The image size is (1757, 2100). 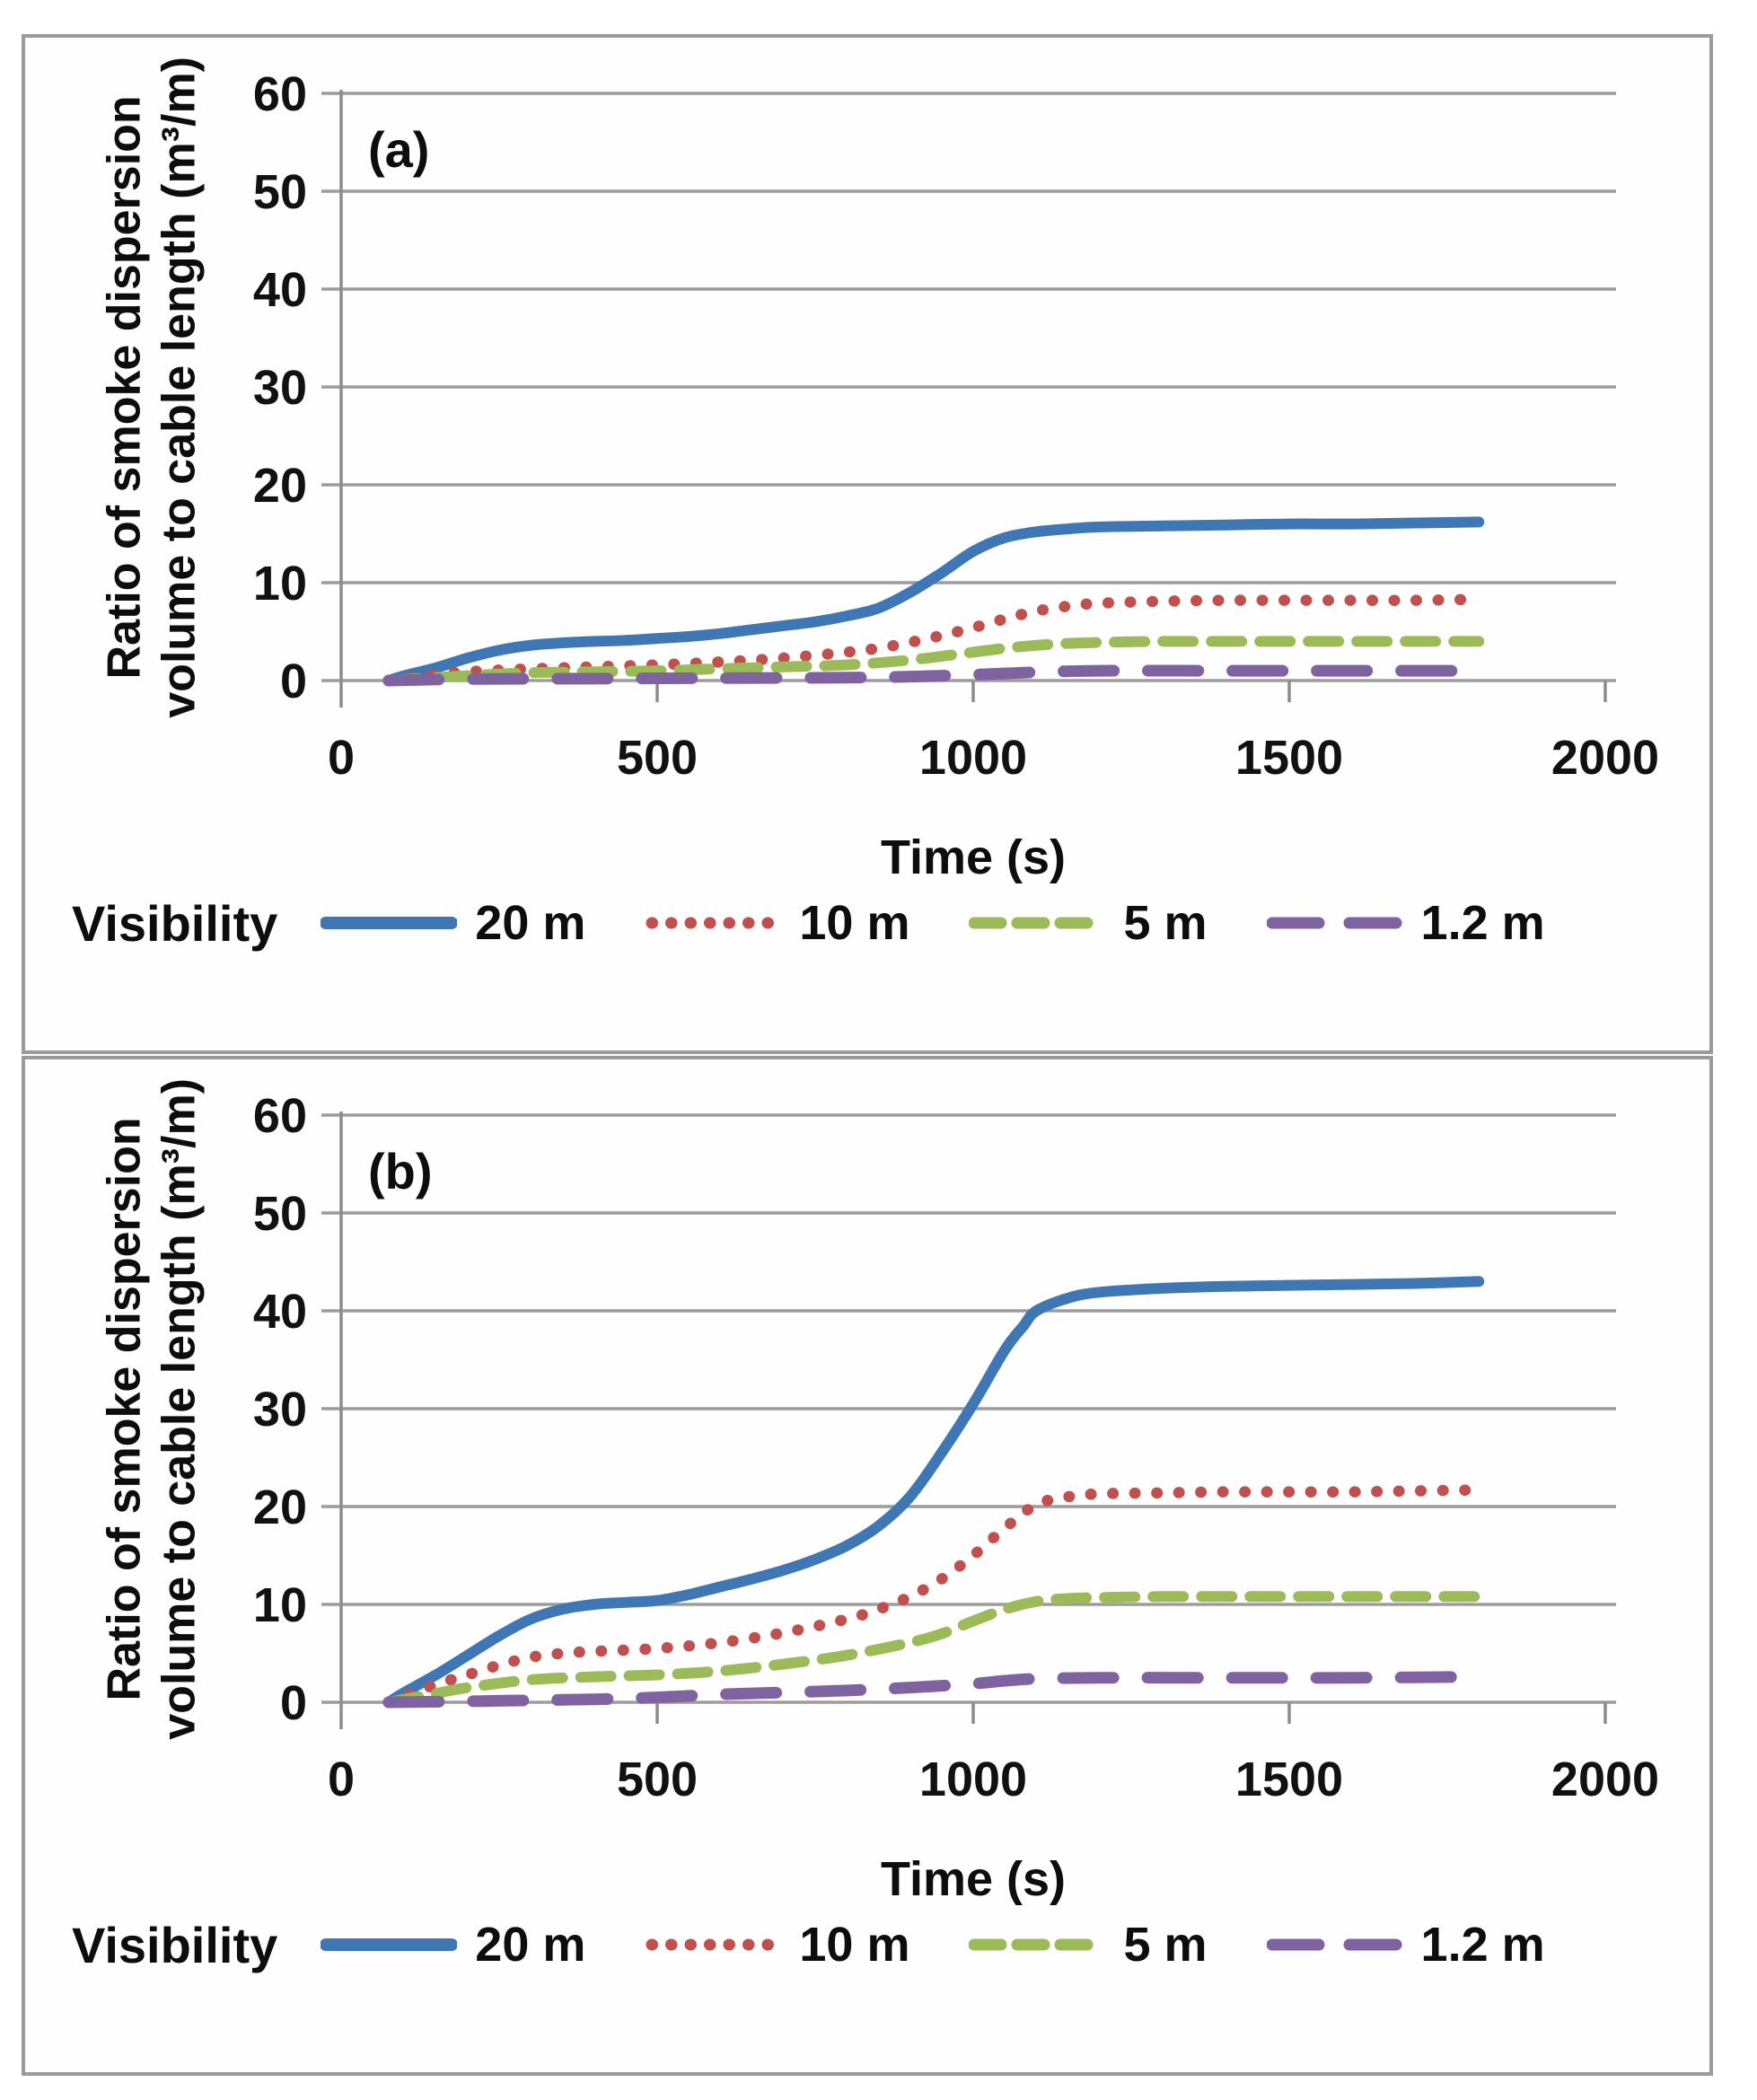 What do you see at coordinates (401, 1171) in the screenshot?
I see `panel-b-label: (b)` at bounding box center [401, 1171].